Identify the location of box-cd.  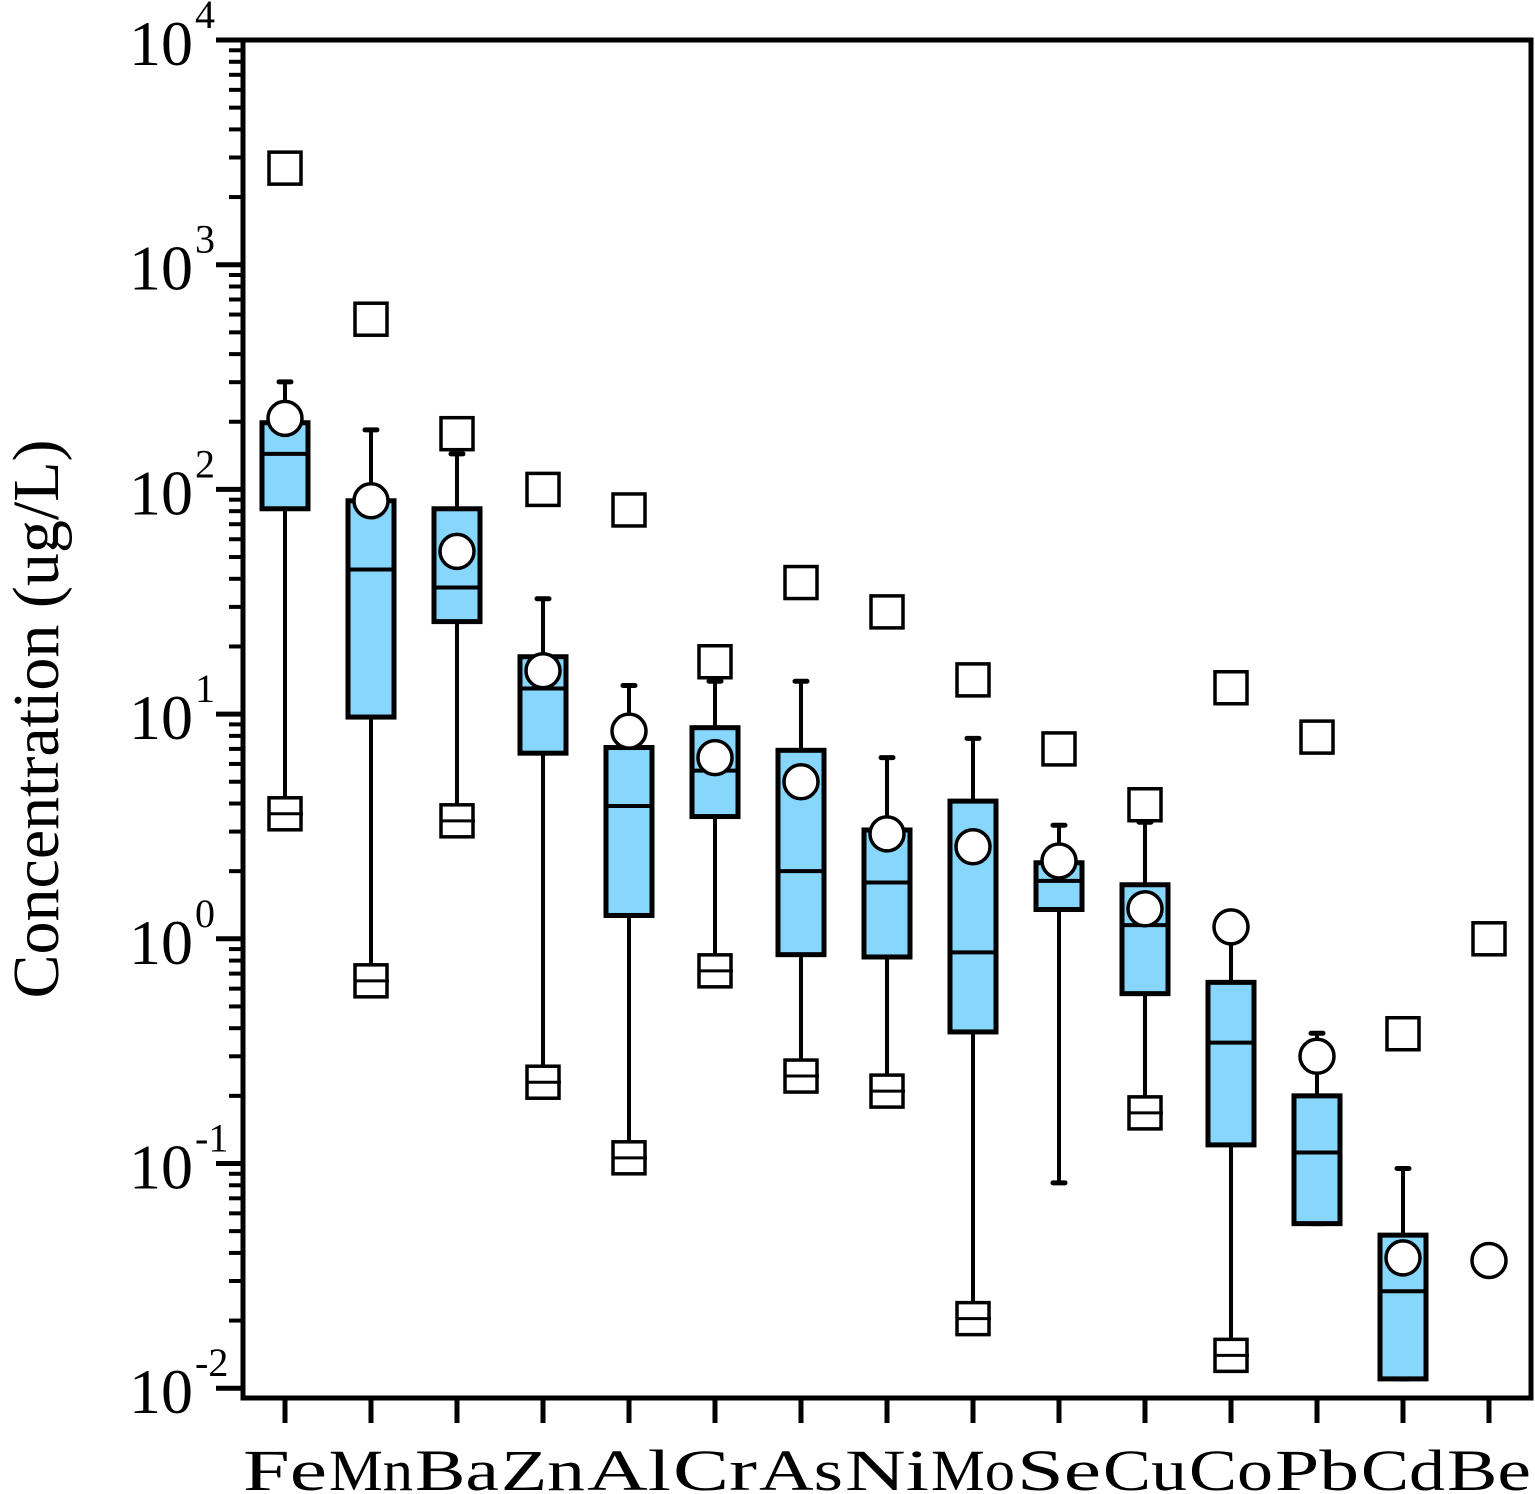
(1403, 1198).